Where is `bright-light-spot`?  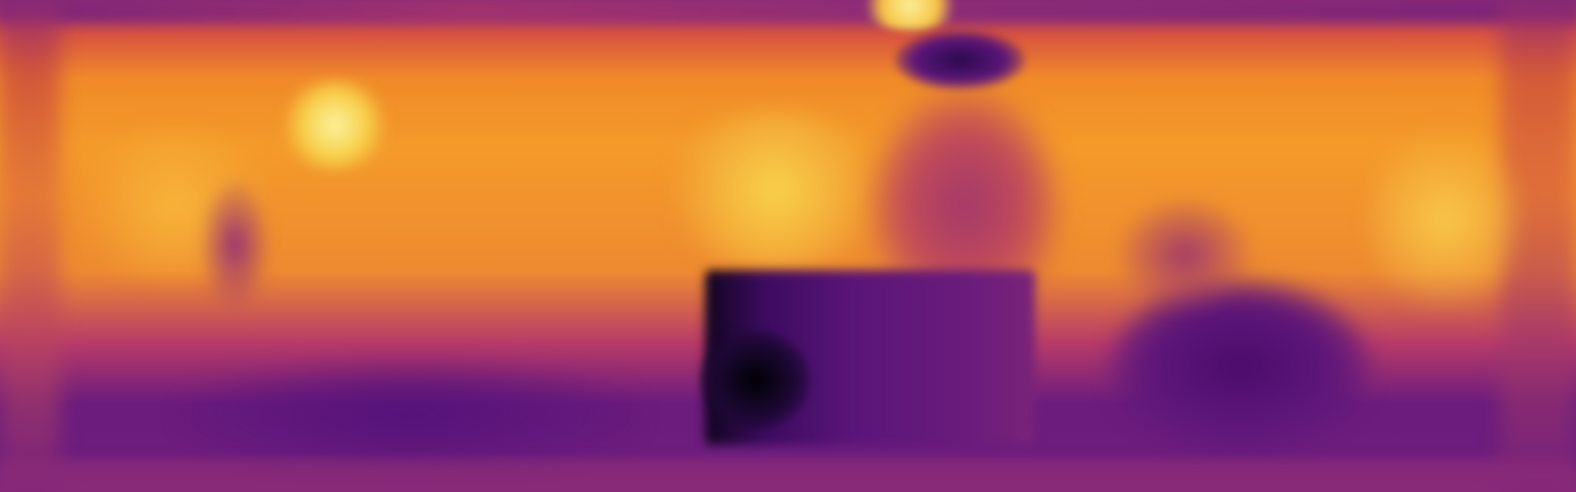
bright-light-spot is located at coordinates (335, 125).